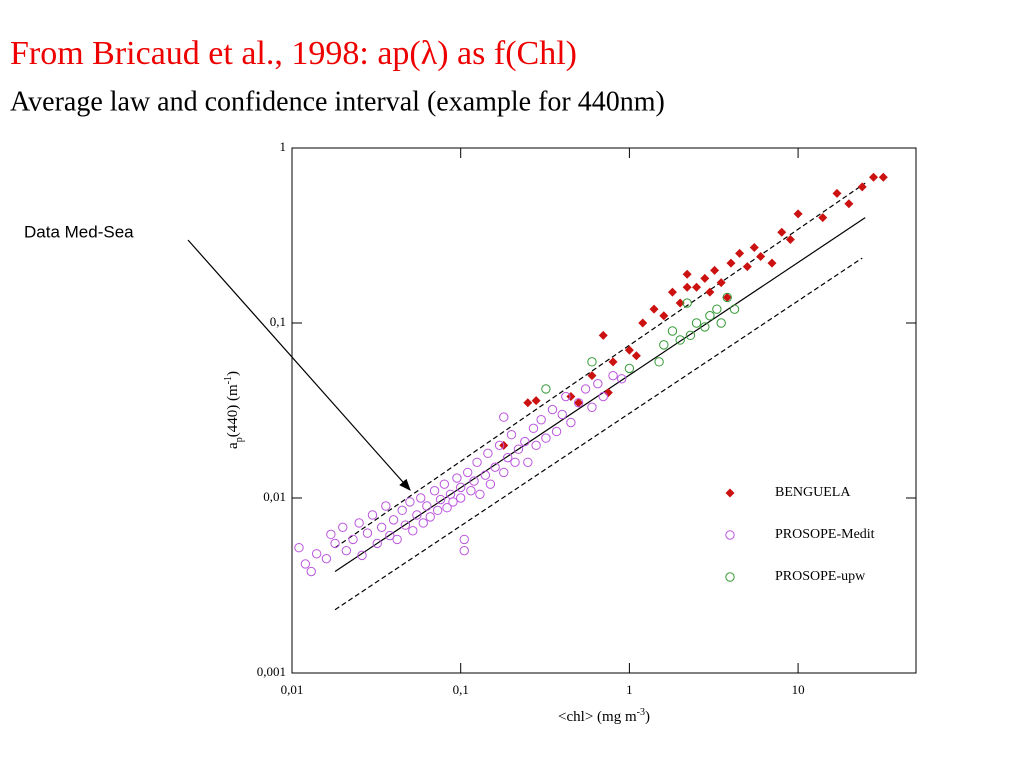 This screenshot has height=768, width=1024. Describe the element at coordinates (813, 492) in the screenshot. I see `legend-label: BENGUELA` at that location.